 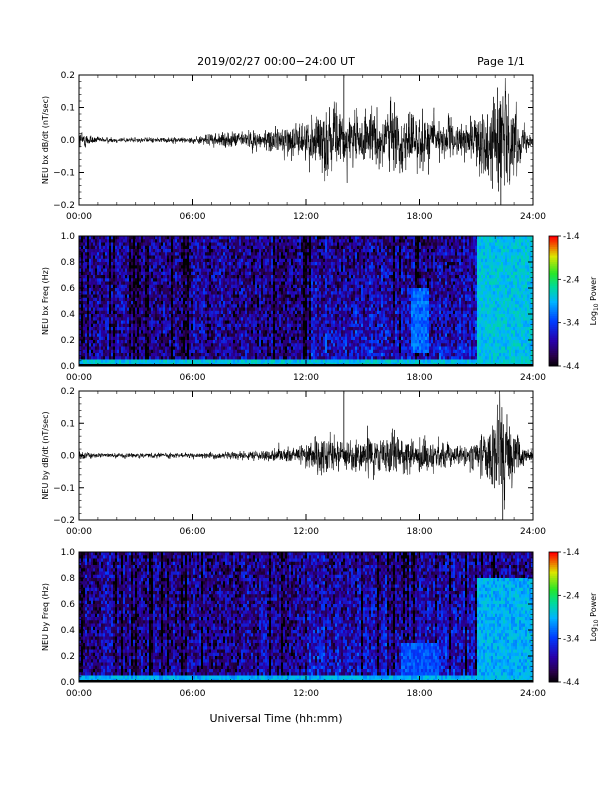 I want to click on bx-dbdt-y-tick-label: −0.2, so click(x=64, y=206).